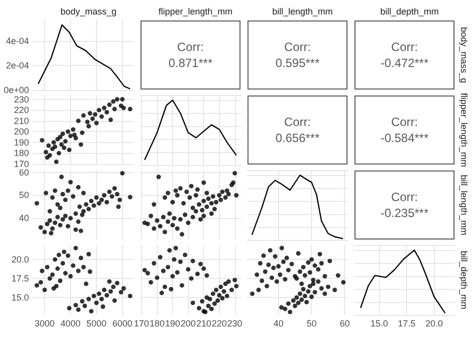 The height and width of the screenshot is (338, 474). Describe the element at coordinates (21, 153) in the screenshot. I see `y-tick-label: 180` at that location.